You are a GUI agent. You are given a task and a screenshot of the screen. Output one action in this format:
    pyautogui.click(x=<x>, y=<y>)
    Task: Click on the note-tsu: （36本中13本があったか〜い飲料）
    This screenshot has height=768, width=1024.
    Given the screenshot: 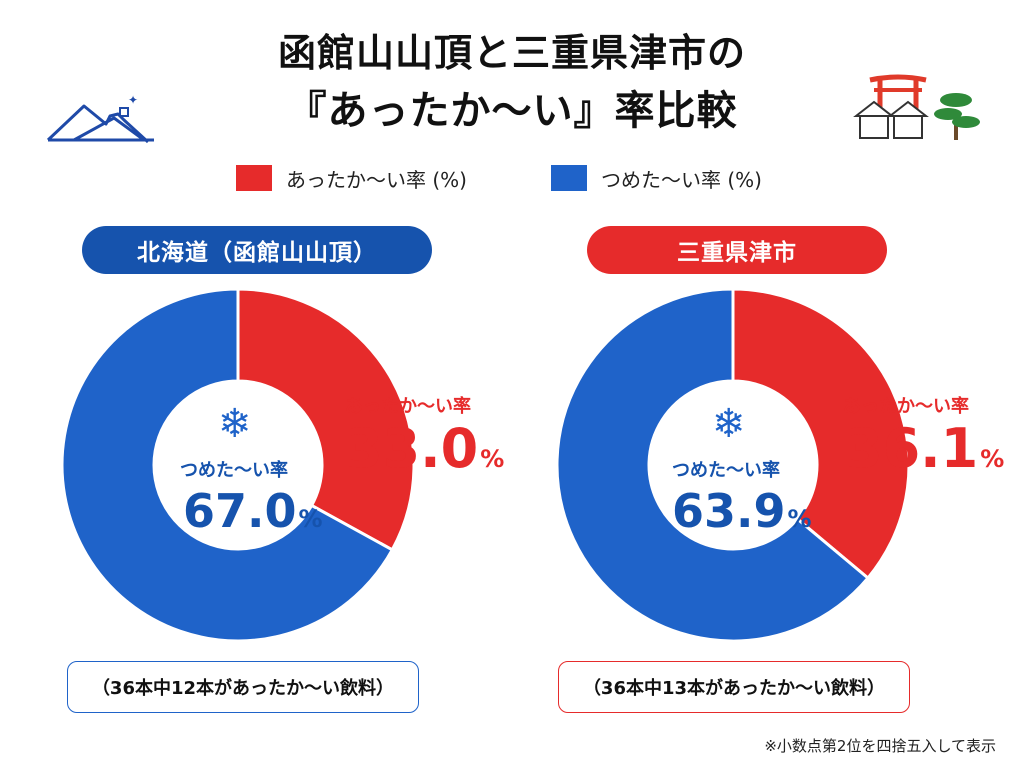 What is the action you would take?
    pyautogui.click(x=734, y=687)
    